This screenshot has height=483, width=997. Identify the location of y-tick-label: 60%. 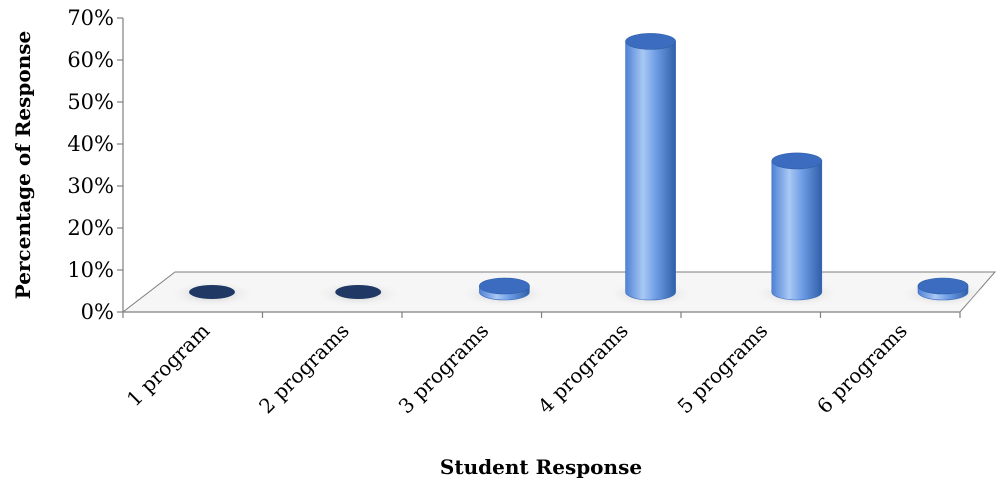
(90, 60).